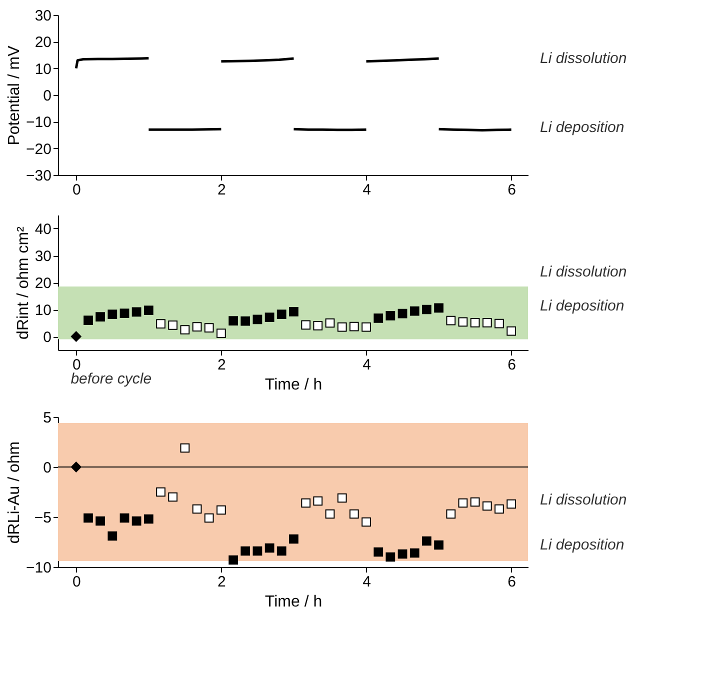 Image resolution: width=716 pixels, height=677 pixels. What do you see at coordinates (23, 283) in the screenshot?
I see `y-axis-title: dRint / ohm cm²` at bounding box center [23, 283].